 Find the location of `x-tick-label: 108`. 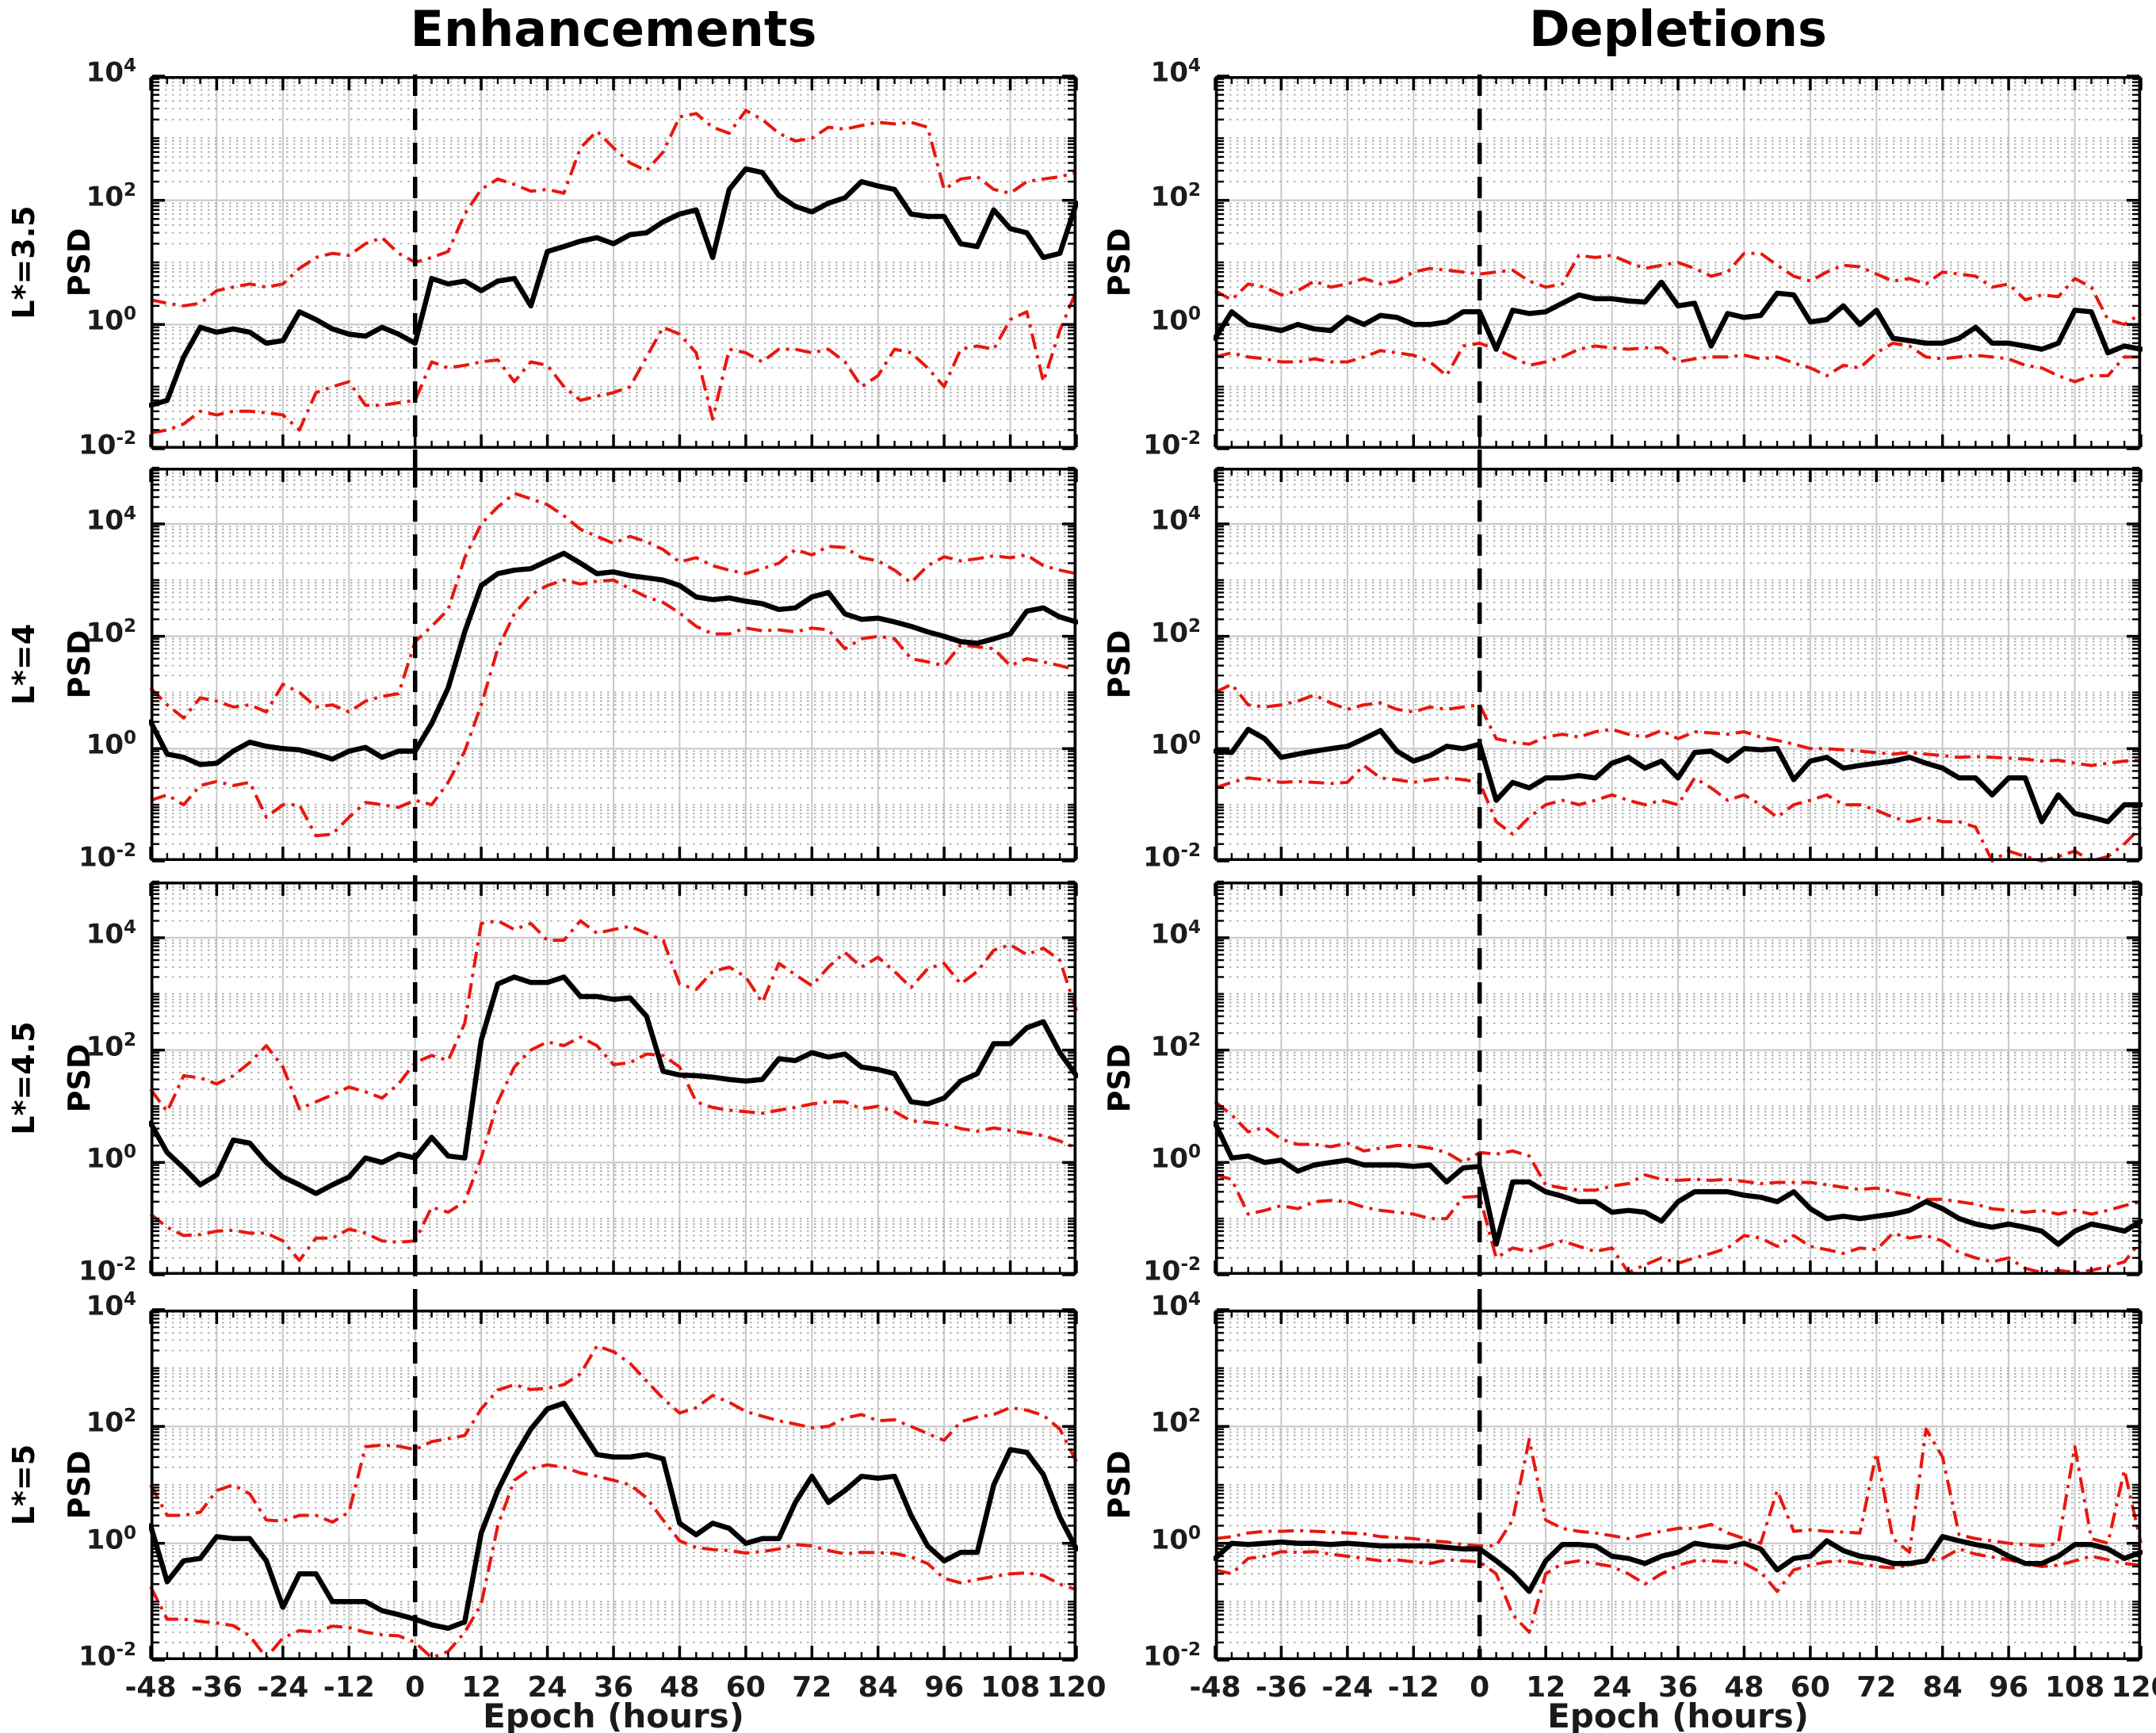

x-tick-label: 108 is located at coordinates (2074, 1687).